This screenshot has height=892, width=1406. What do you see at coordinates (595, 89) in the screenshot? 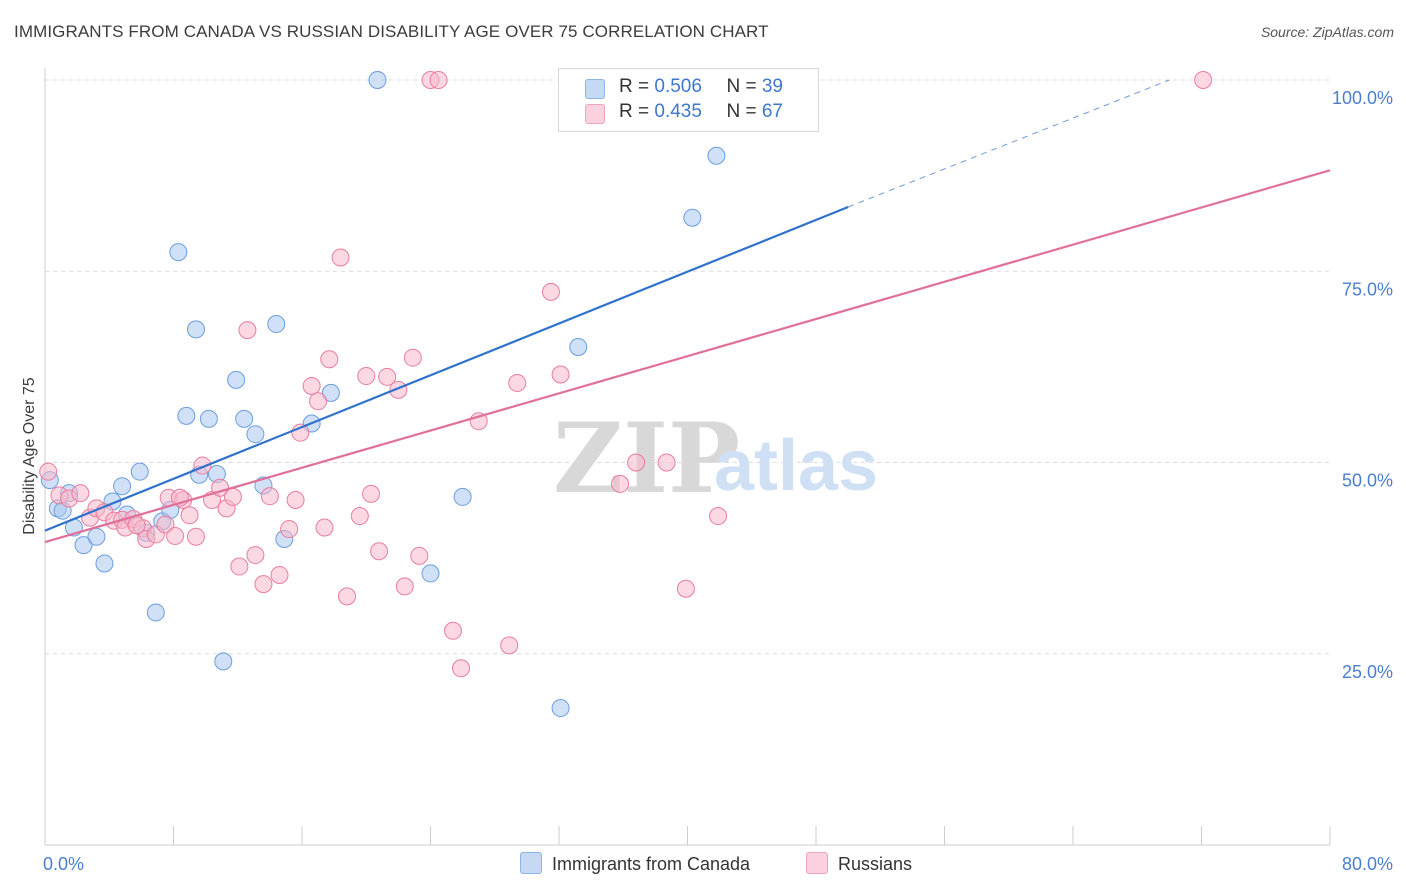
I see `legend-swatch-canada` at bounding box center [595, 89].